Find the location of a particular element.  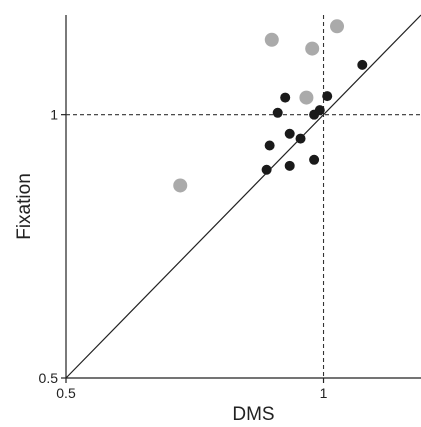

y-tick-label: 1 is located at coordinates (54, 115).